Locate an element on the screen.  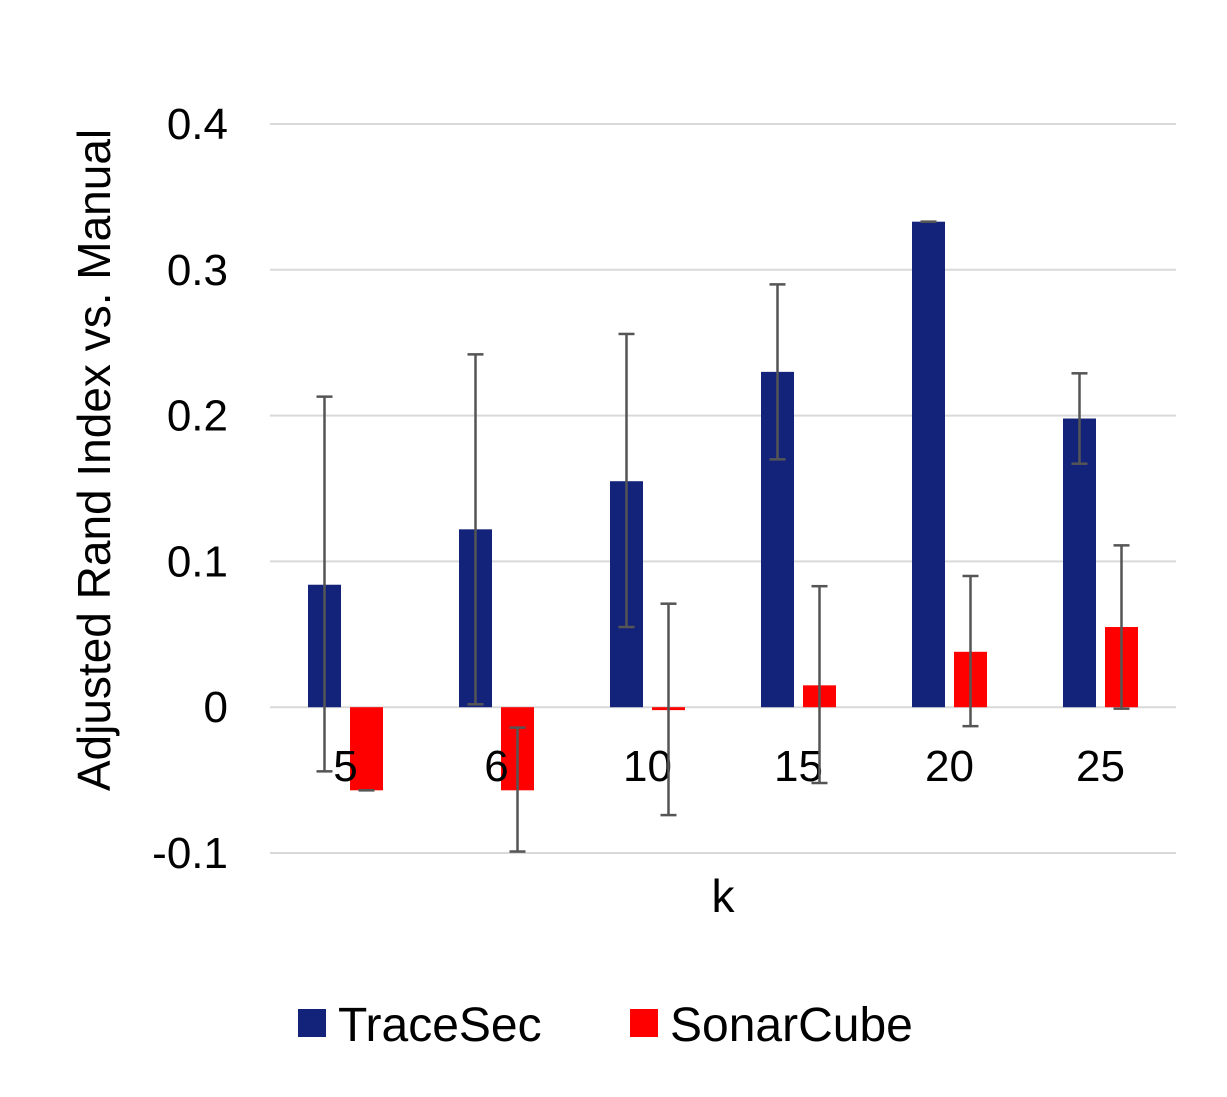
x-tick-label: 6 is located at coordinates (496, 766).